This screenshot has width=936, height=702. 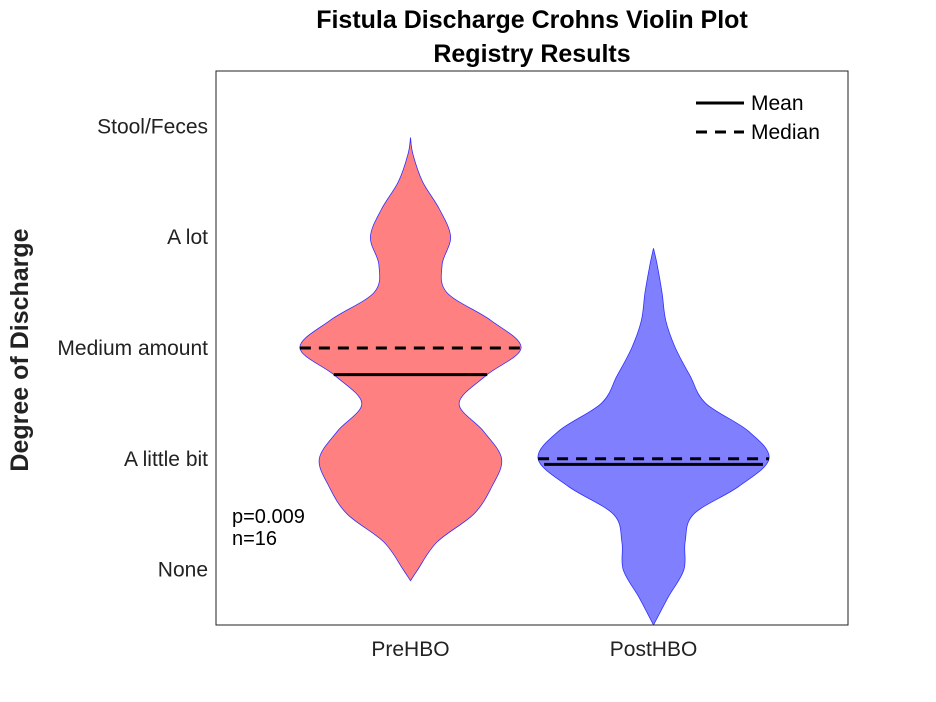 What do you see at coordinates (777, 103) in the screenshot?
I see `legend-mean-label: Mean` at bounding box center [777, 103].